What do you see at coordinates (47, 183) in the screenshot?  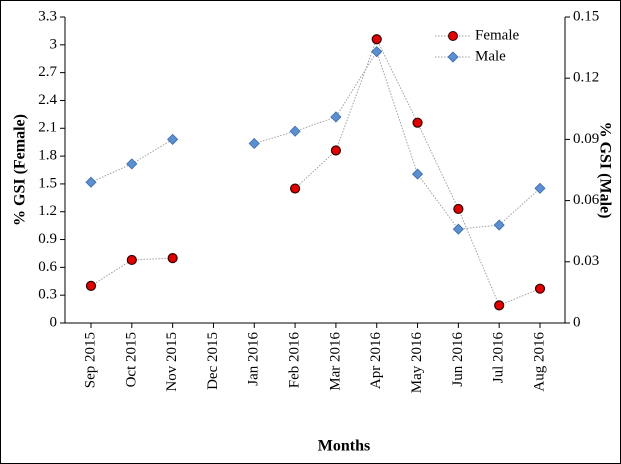 I see `y-tick-label: 1.5` at bounding box center [47, 183].